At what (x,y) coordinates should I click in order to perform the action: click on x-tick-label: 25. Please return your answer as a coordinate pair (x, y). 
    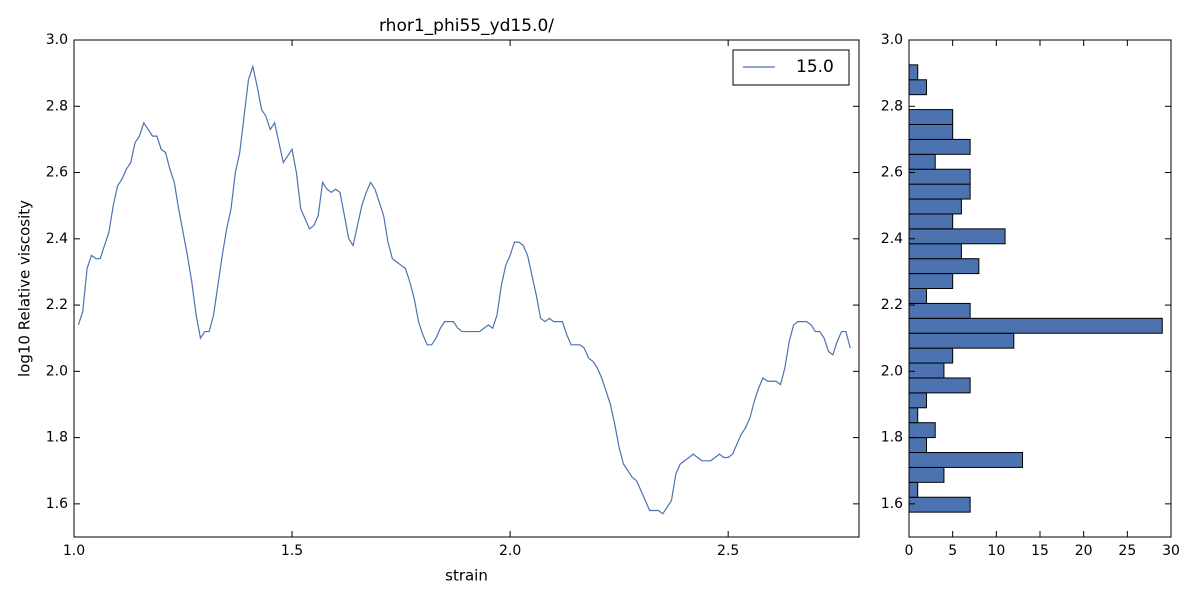
    Looking at the image, I should click on (1127, 551).